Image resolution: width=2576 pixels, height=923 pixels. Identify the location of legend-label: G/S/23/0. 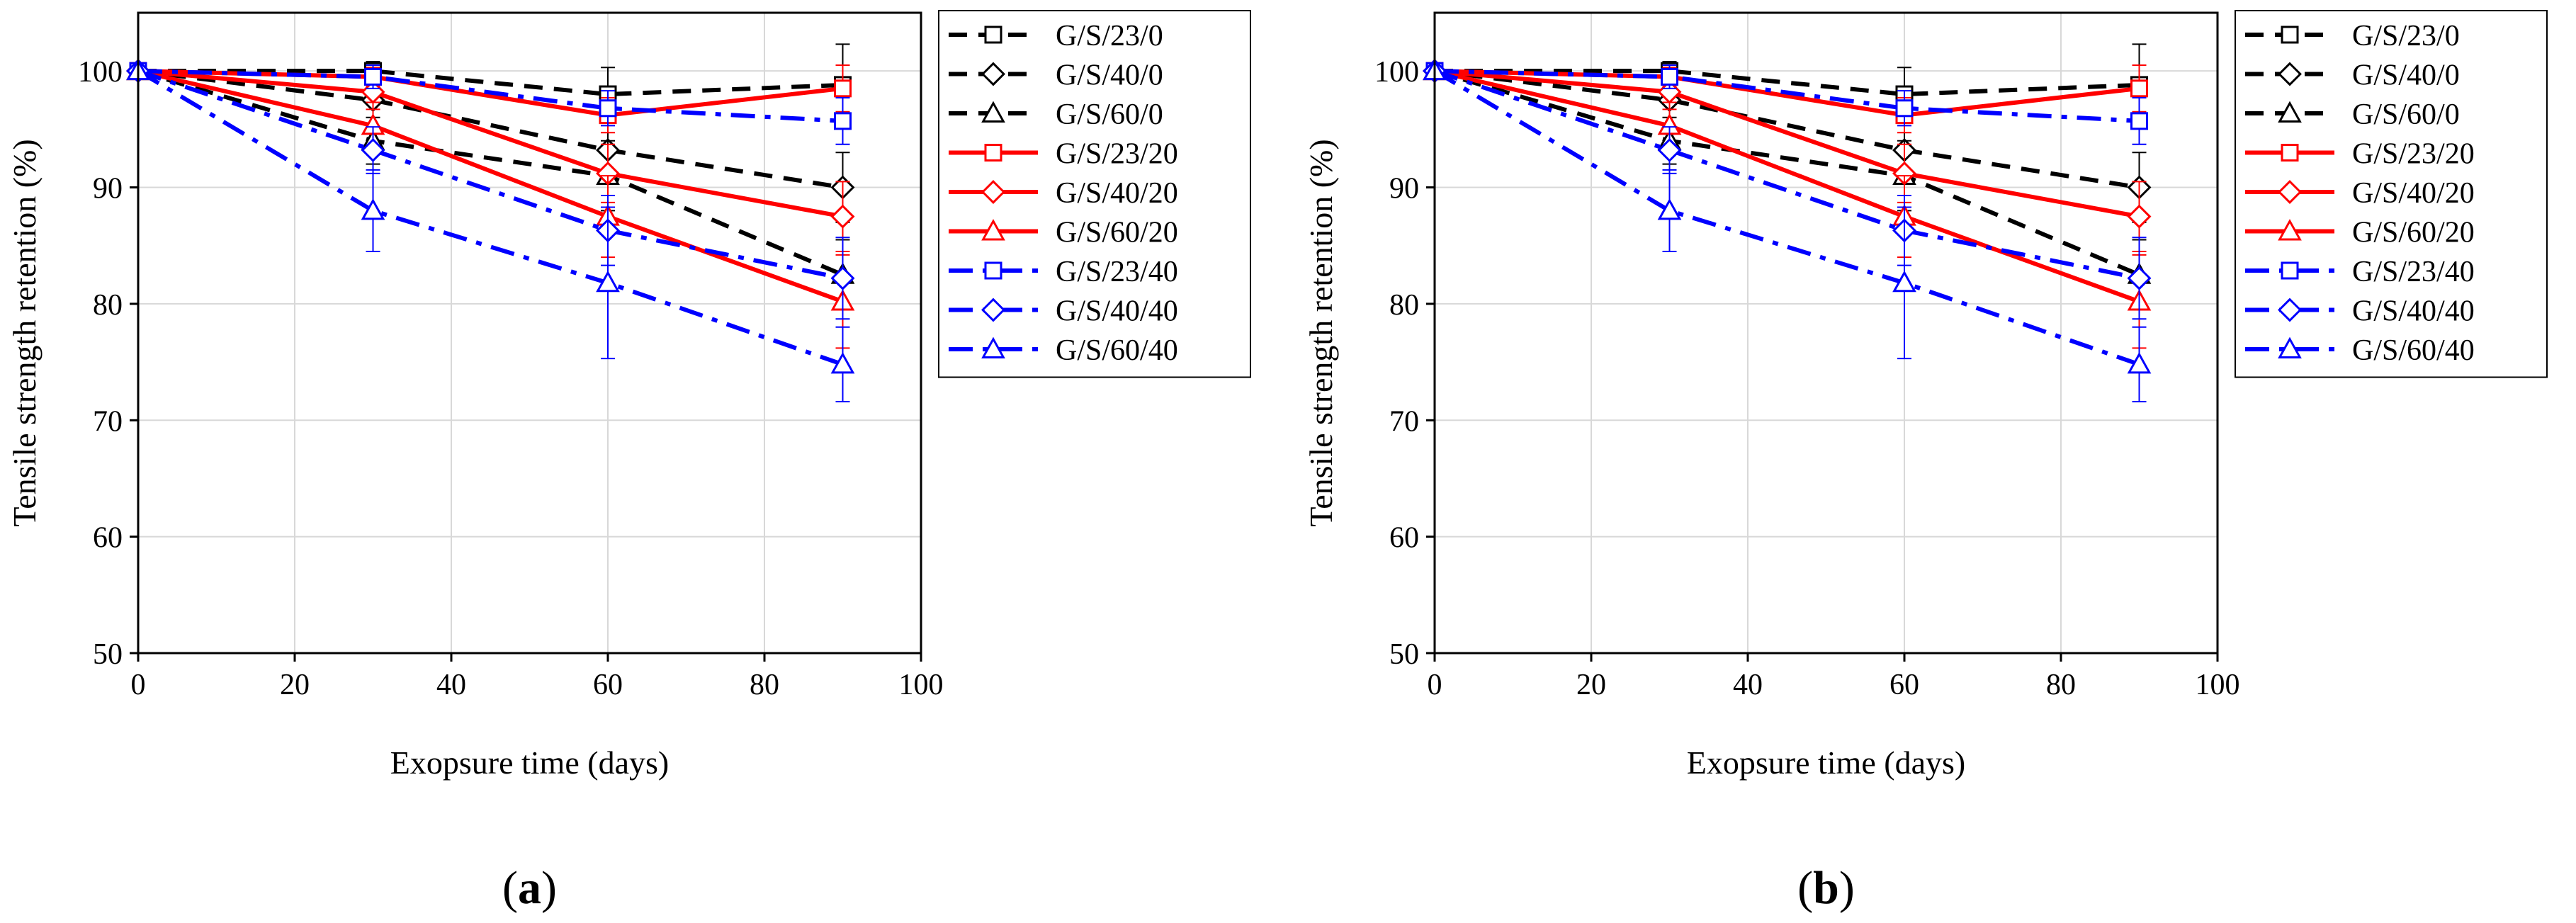
(1109, 36).